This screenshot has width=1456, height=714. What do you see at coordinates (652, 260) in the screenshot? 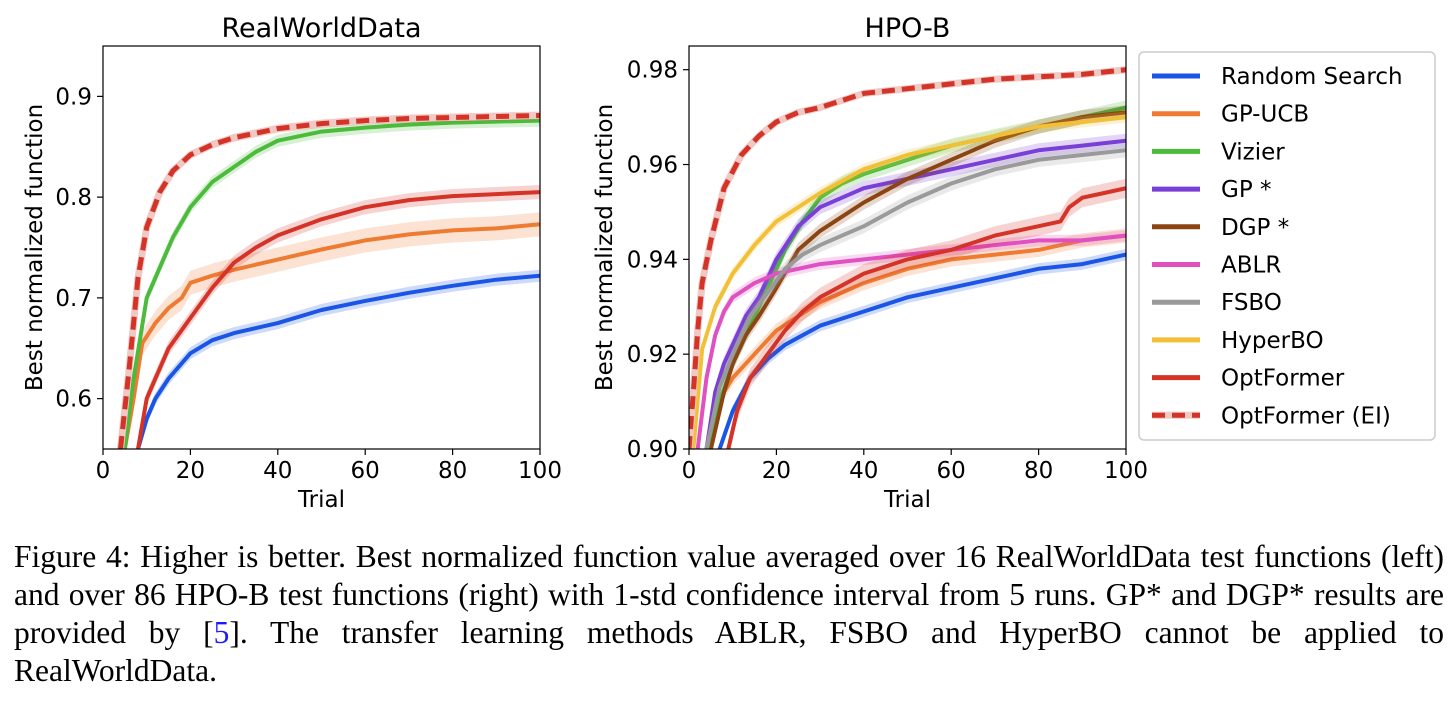
I see `y-tick-label: 0.94` at bounding box center [652, 260].